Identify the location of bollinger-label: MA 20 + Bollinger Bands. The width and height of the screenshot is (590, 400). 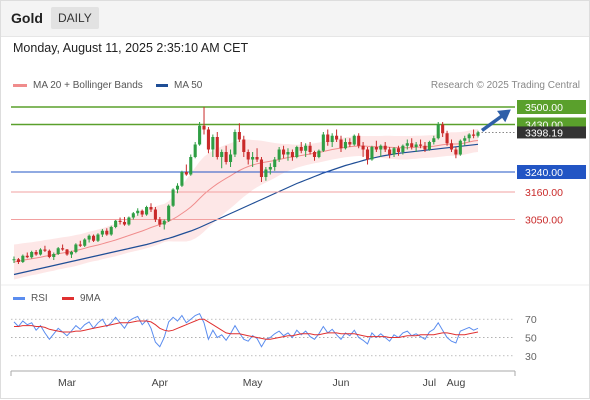
(88, 85).